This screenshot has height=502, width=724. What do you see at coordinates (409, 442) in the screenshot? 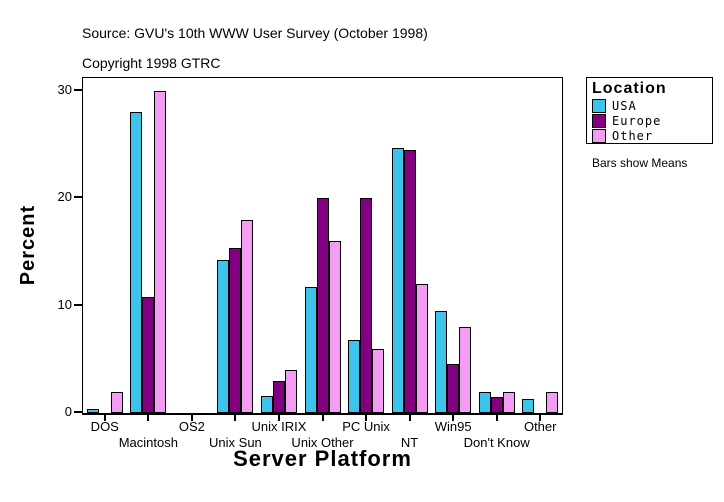
I see `x-category-label: NT` at bounding box center [409, 442].